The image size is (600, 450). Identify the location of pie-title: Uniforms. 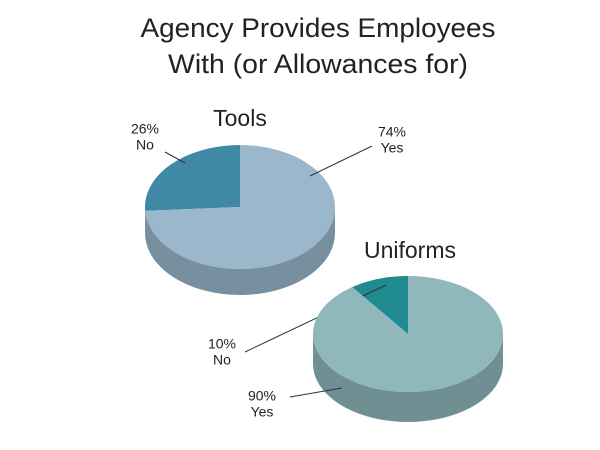
(410, 250).